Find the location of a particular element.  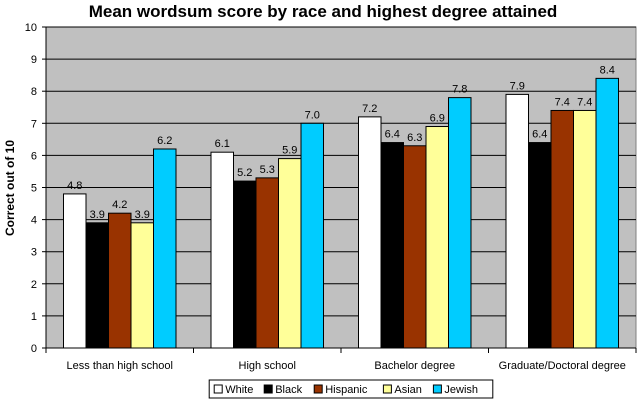

data-label: 6.1 is located at coordinates (222, 144).